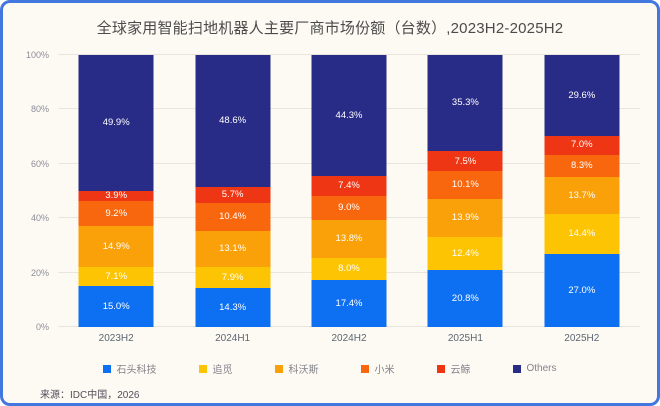 Image resolution: width=660 pixels, height=406 pixels. I want to click on segment-value-label: 13.8%, so click(349, 239).